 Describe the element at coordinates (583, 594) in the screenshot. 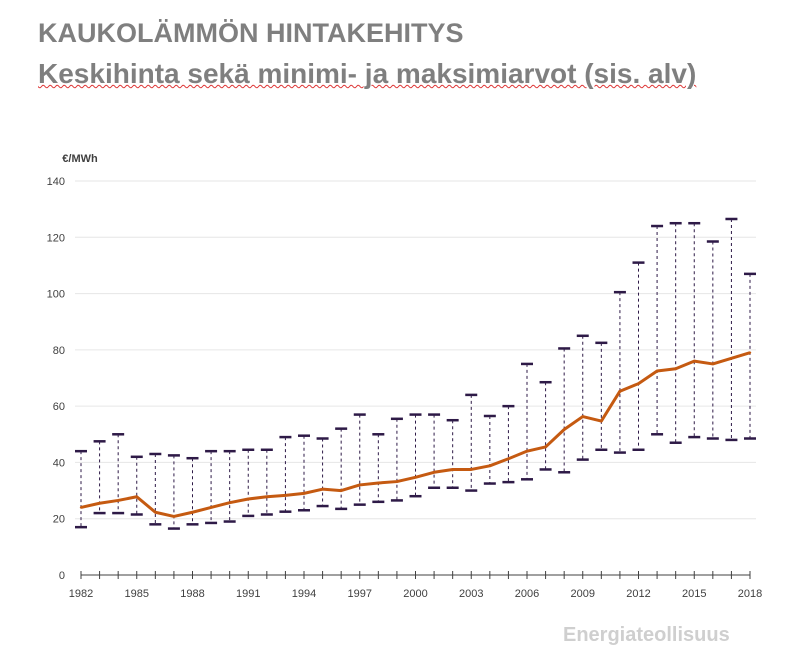

I see `x-tick-label: 2009` at that location.